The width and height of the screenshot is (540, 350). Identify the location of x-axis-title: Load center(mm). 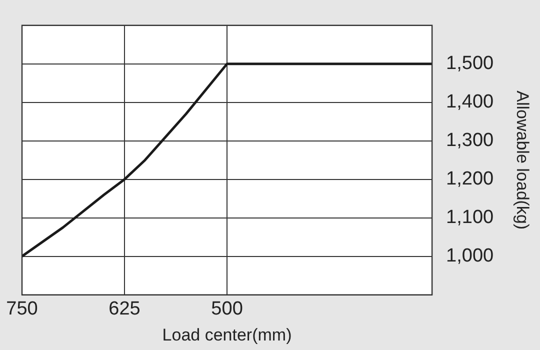
(227, 334).